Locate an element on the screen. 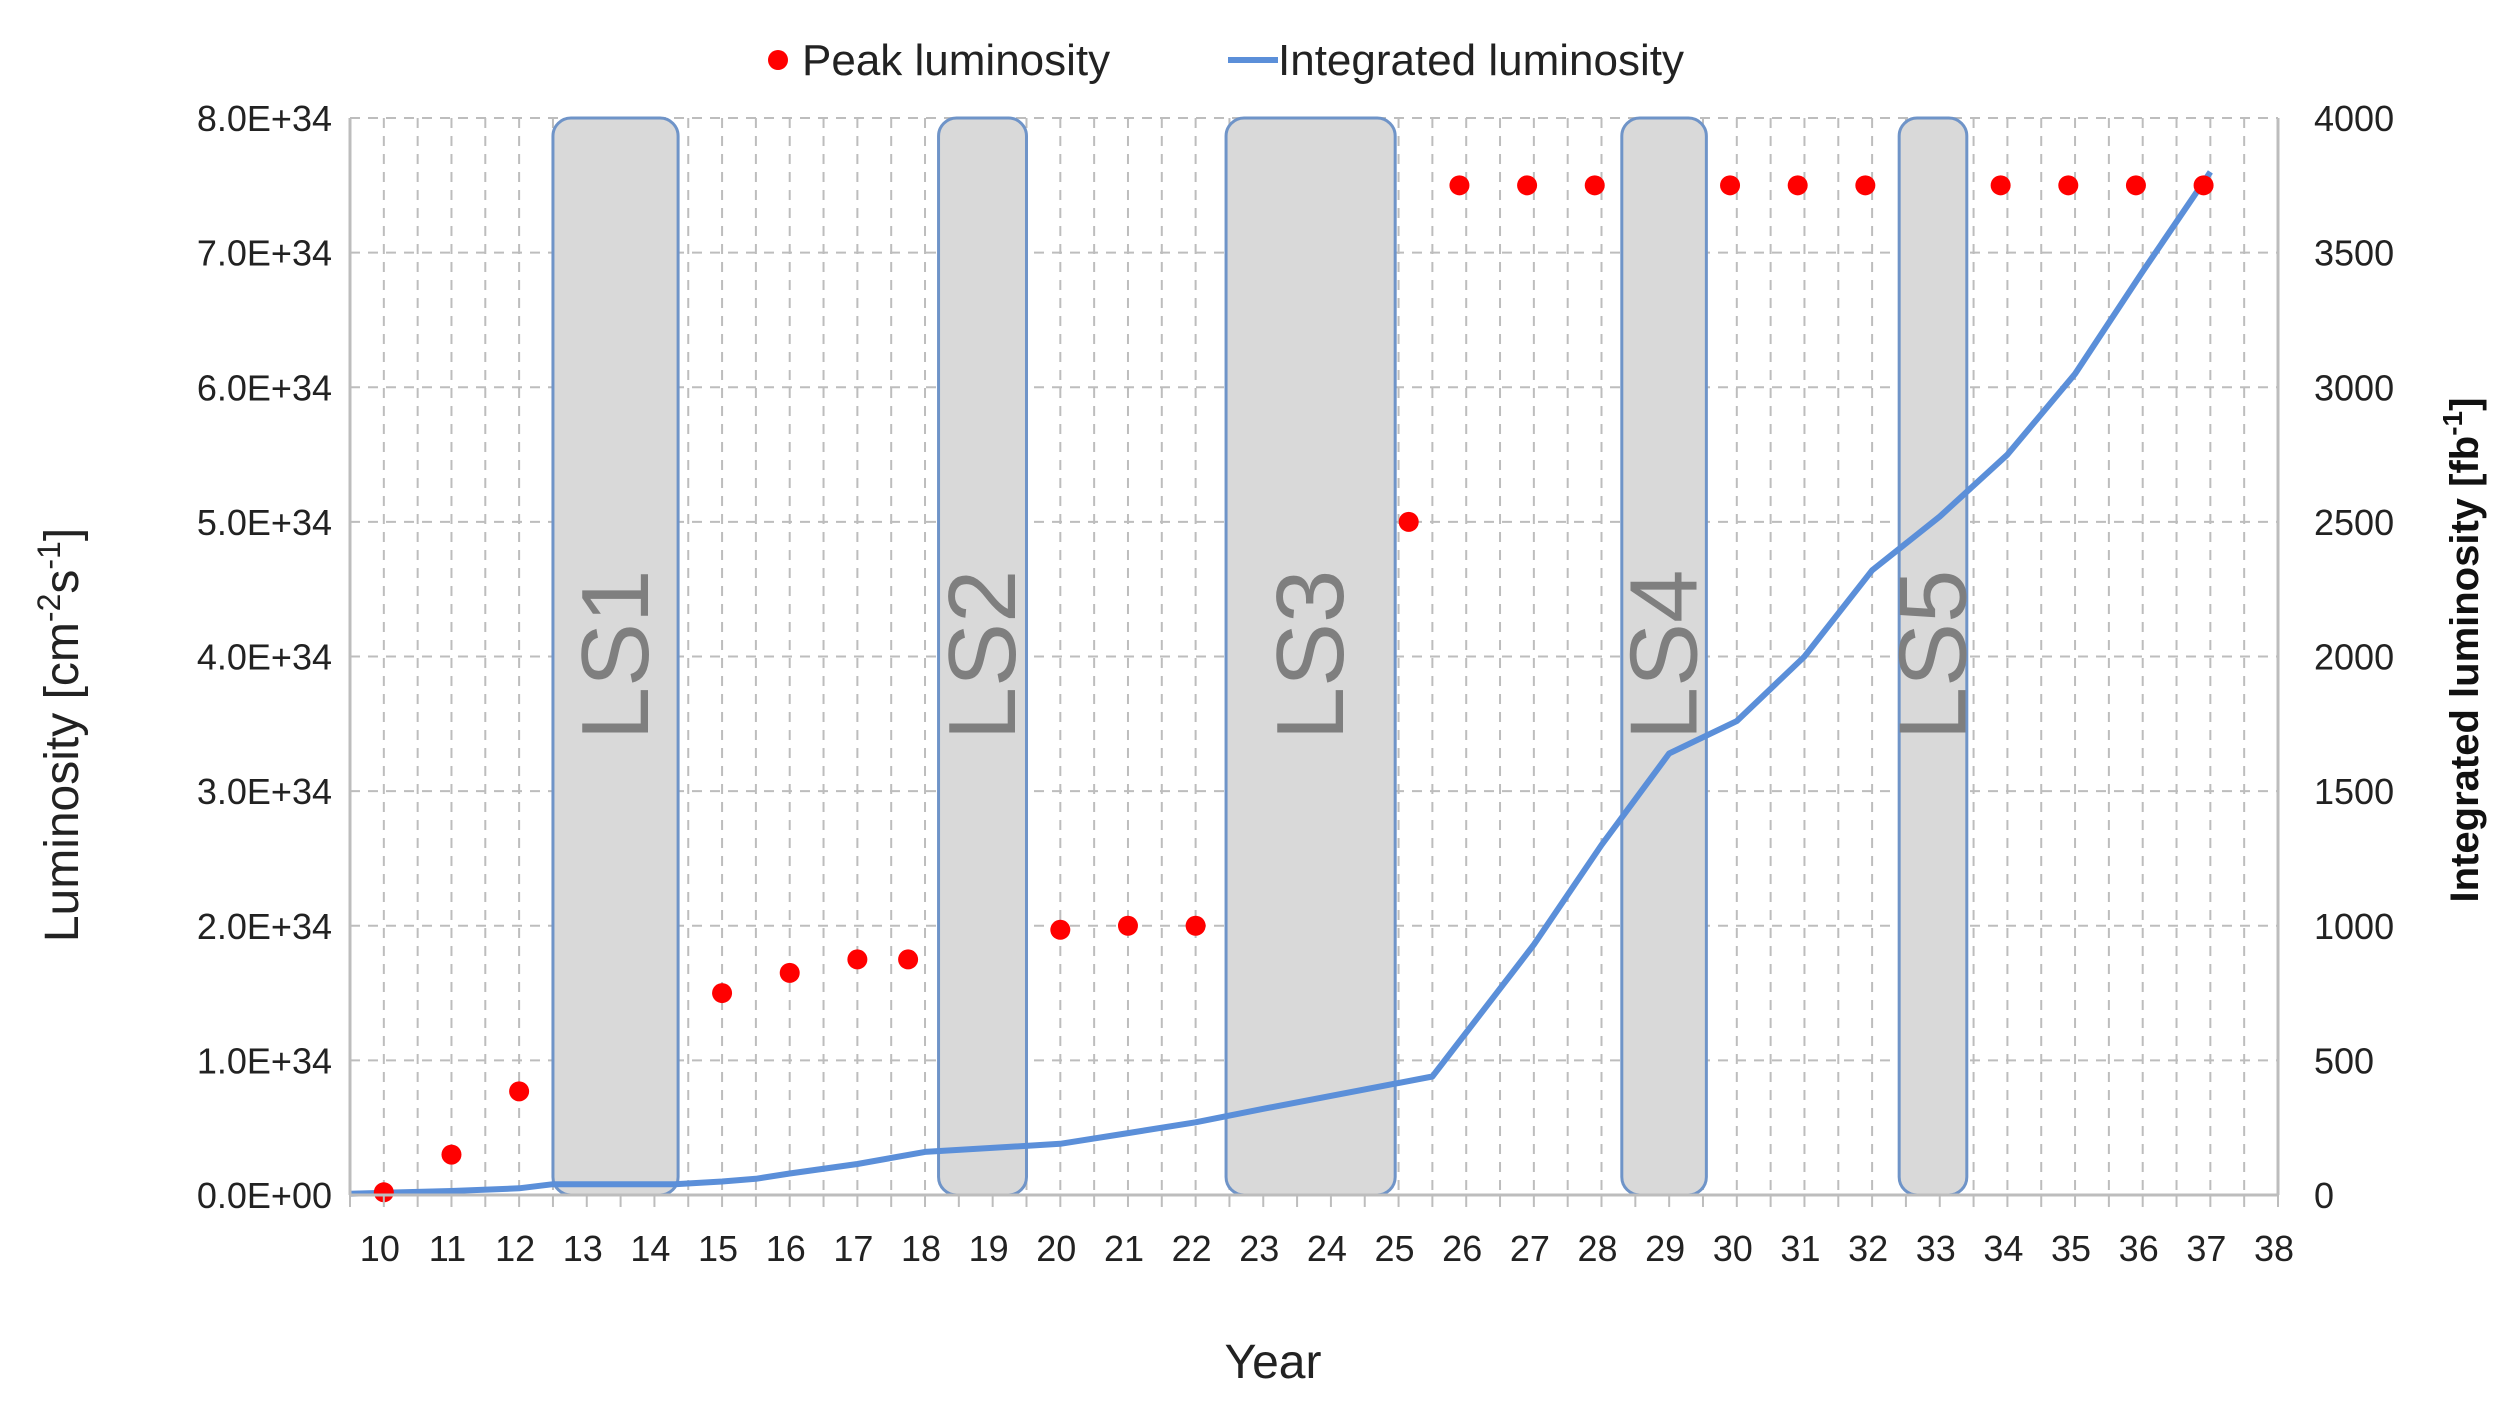 The image size is (2510, 1406). x-axis-title: Year is located at coordinates (1273, 1362).